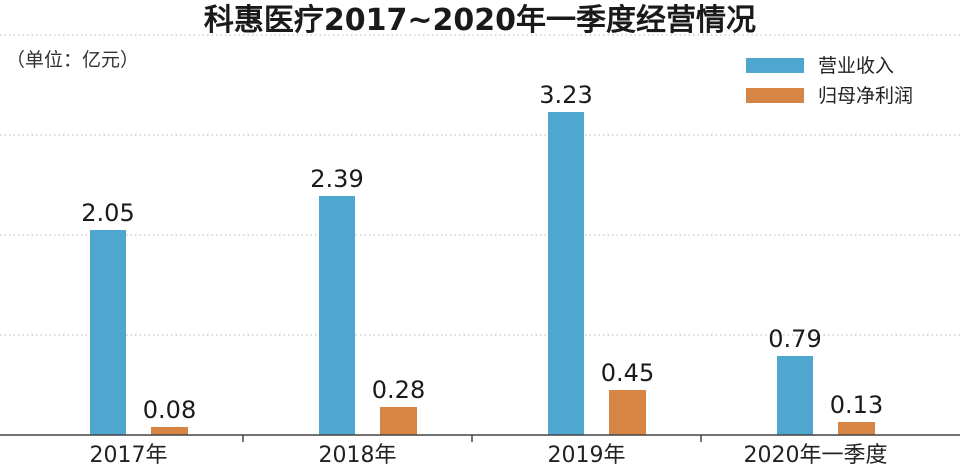 This screenshot has width=960, height=467. I want to click on data-label: 2.39, so click(336, 179).